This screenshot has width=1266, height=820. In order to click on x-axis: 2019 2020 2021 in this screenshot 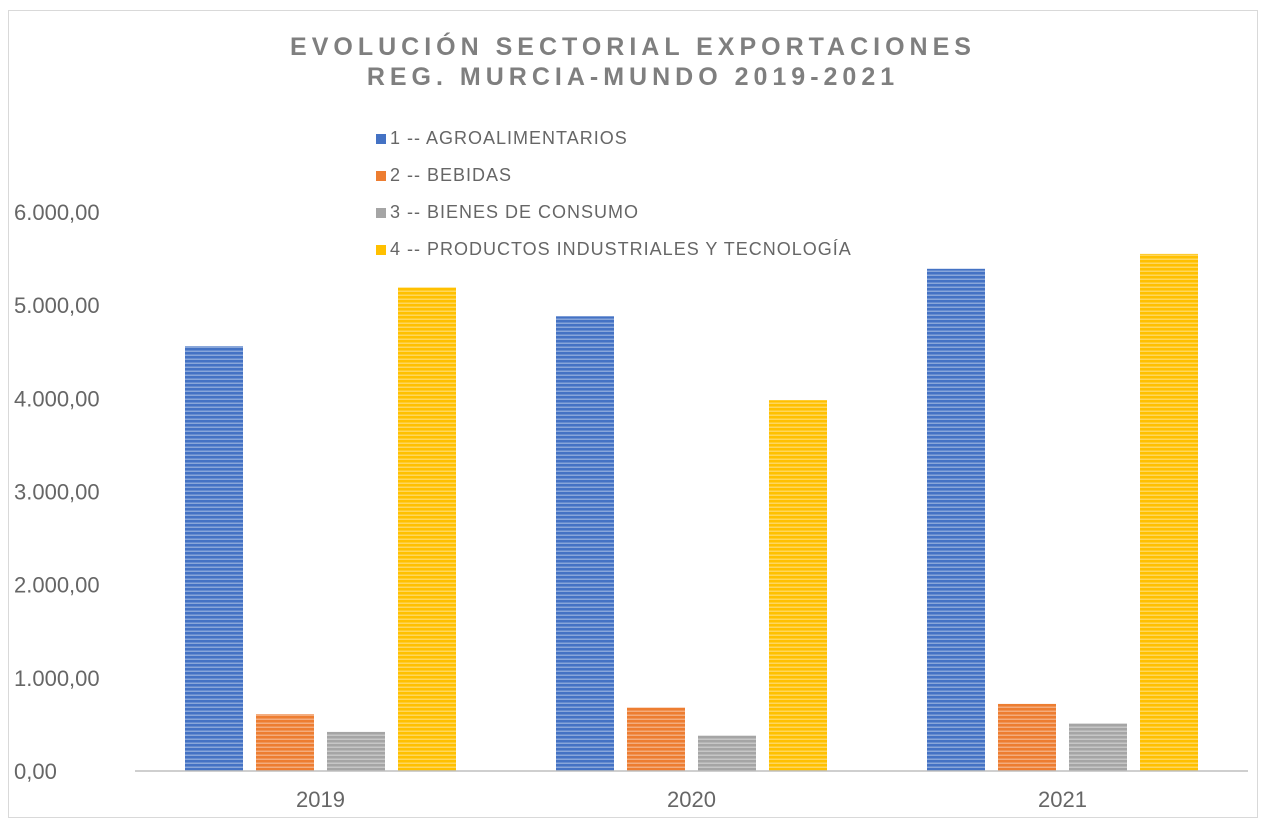, I will do `click(691, 799)`.